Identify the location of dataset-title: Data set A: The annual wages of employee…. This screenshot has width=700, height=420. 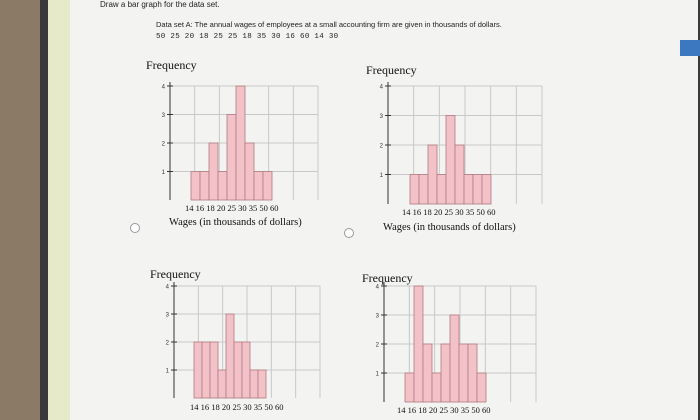
(329, 24).